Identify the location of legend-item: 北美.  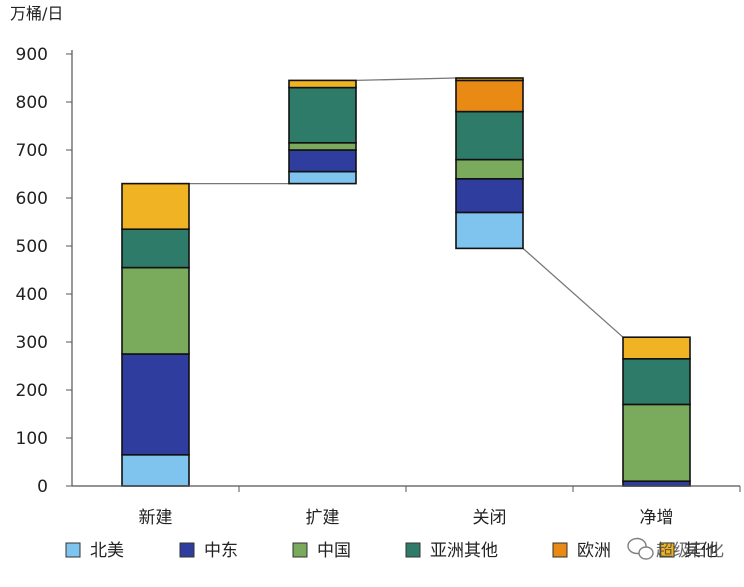
(94, 551).